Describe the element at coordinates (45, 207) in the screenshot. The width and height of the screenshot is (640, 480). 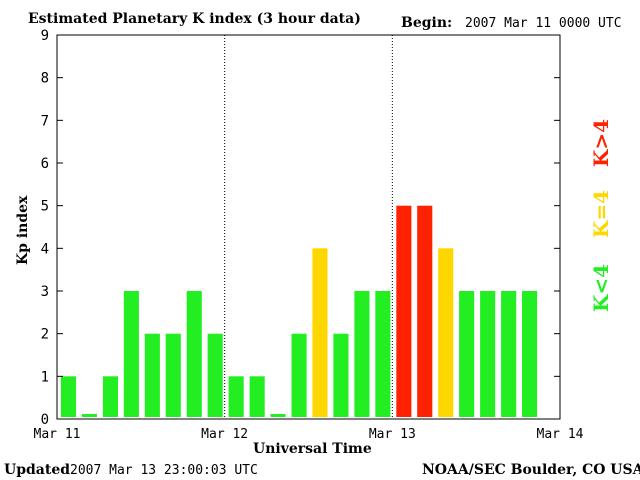
I see `y-tick-label: 5` at that location.